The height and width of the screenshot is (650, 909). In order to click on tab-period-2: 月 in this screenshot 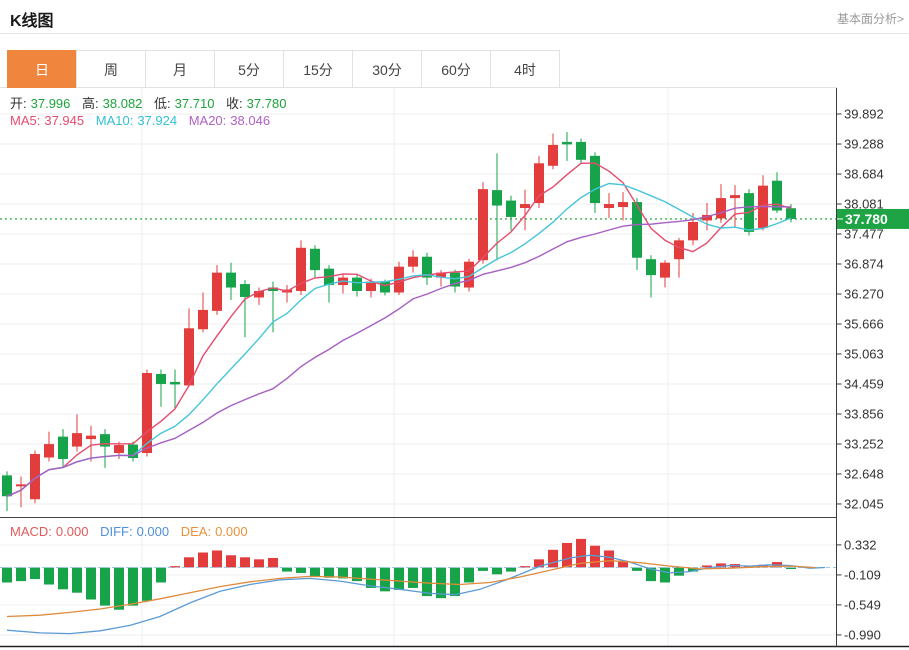, I will do `click(180, 69)`.